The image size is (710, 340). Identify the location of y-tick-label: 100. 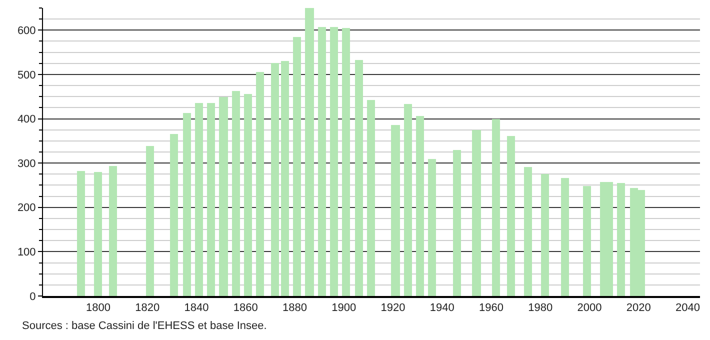
(26, 252).